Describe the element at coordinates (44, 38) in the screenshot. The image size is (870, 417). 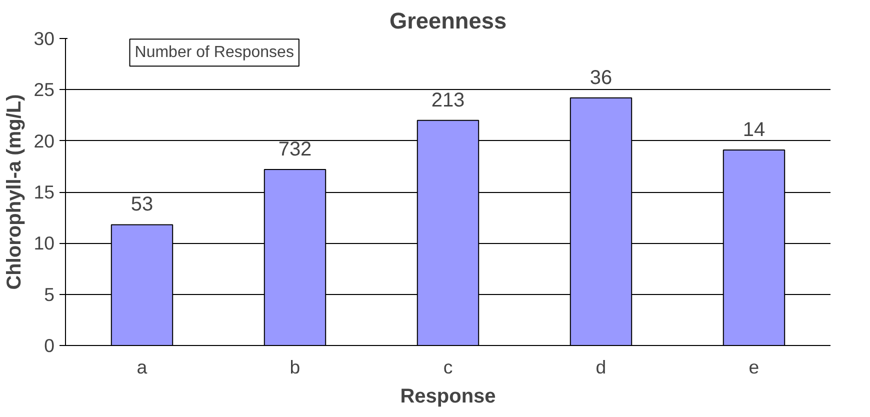
I see `y-tick-label: 30` at that location.